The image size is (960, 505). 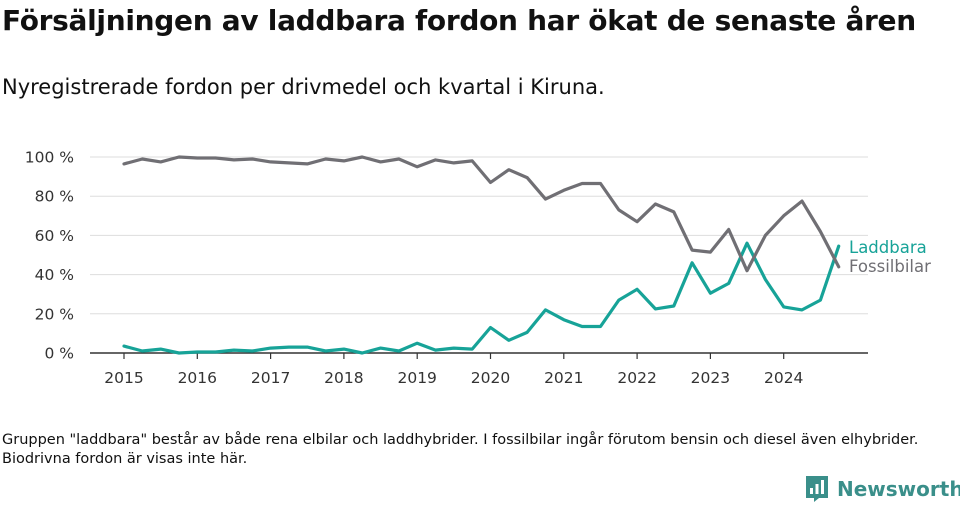 What do you see at coordinates (490, 378) in the screenshot?
I see `x-tick-label: 2020` at bounding box center [490, 378].